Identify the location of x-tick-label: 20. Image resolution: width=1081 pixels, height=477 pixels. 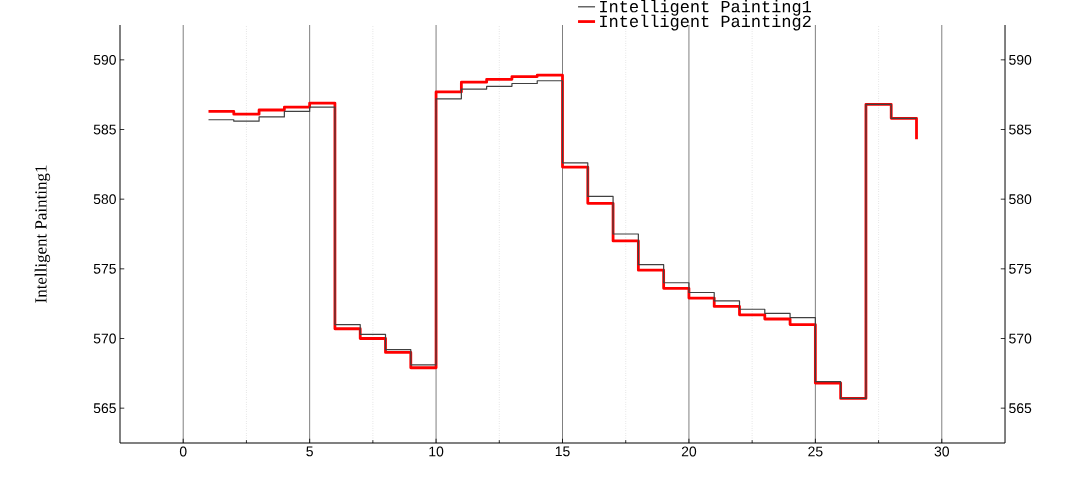
(689, 451).